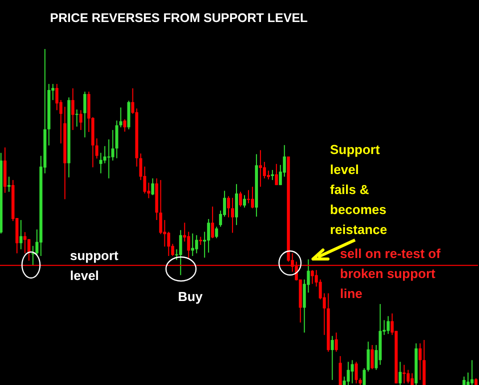 This screenshot has width=479, height=385. Describe the element at coordinates (179, 18) in the screenshot. I see `chart-title: PRICE REVERSES FROM SUPPORT LEVEL` at that location.